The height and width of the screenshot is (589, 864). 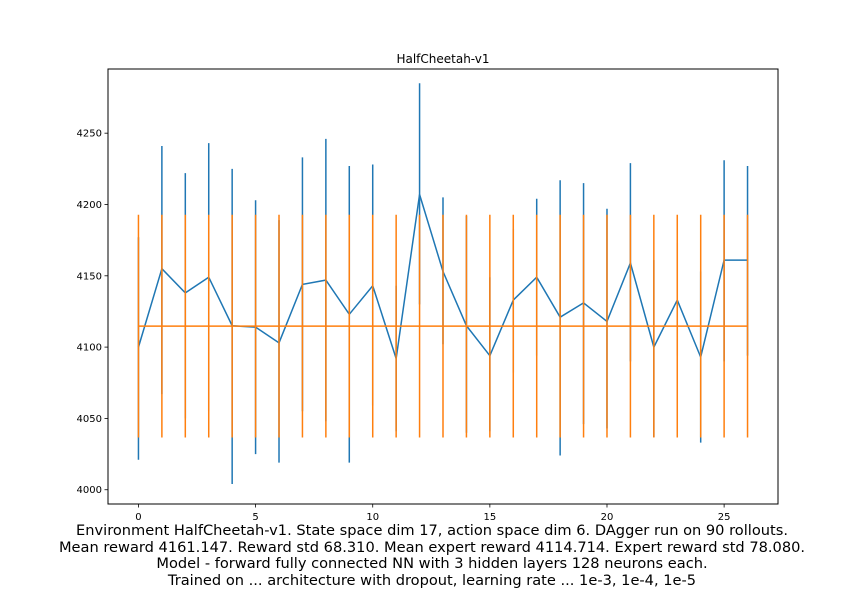 I want to click on x-tick-label: 0, so click(x=138, y=517).